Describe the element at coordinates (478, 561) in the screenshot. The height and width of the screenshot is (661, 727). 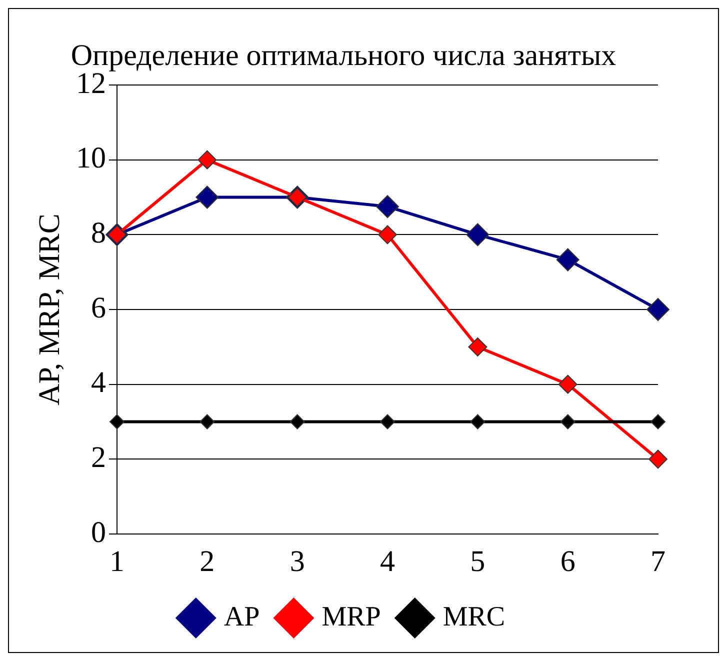
I see `x-tick-label: 5` at that location.